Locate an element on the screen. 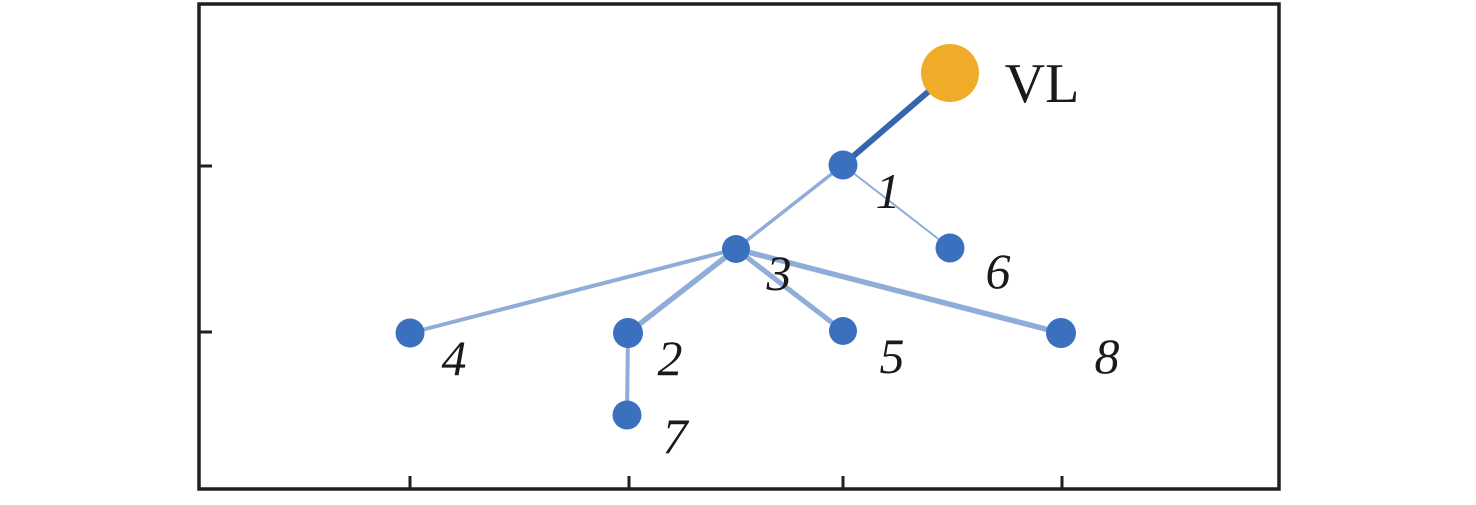 Image resolution: width=1476 pixels, height=505 pixels. node-label-2: 2 is located at coordinates (670, 358).